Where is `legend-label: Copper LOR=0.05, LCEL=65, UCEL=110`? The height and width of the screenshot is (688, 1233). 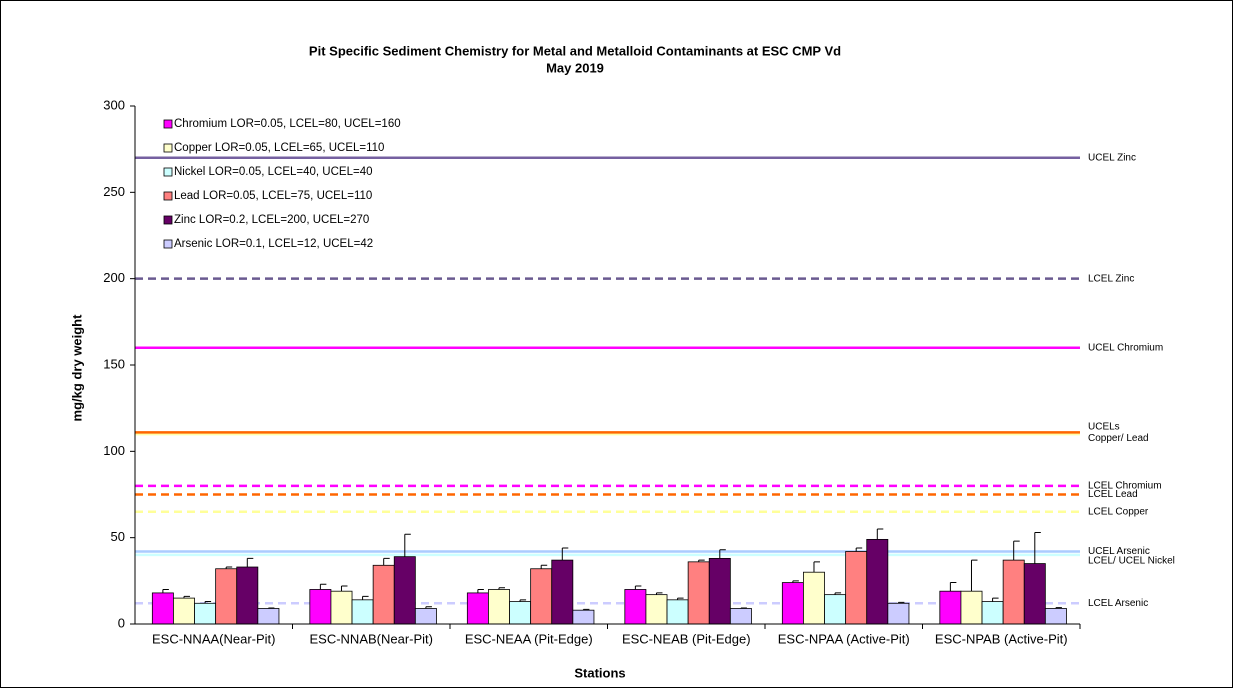 legend-label: Copper LOR=0.05, LCEL=65, UCEL=110 is located at coordinates (279, 148).